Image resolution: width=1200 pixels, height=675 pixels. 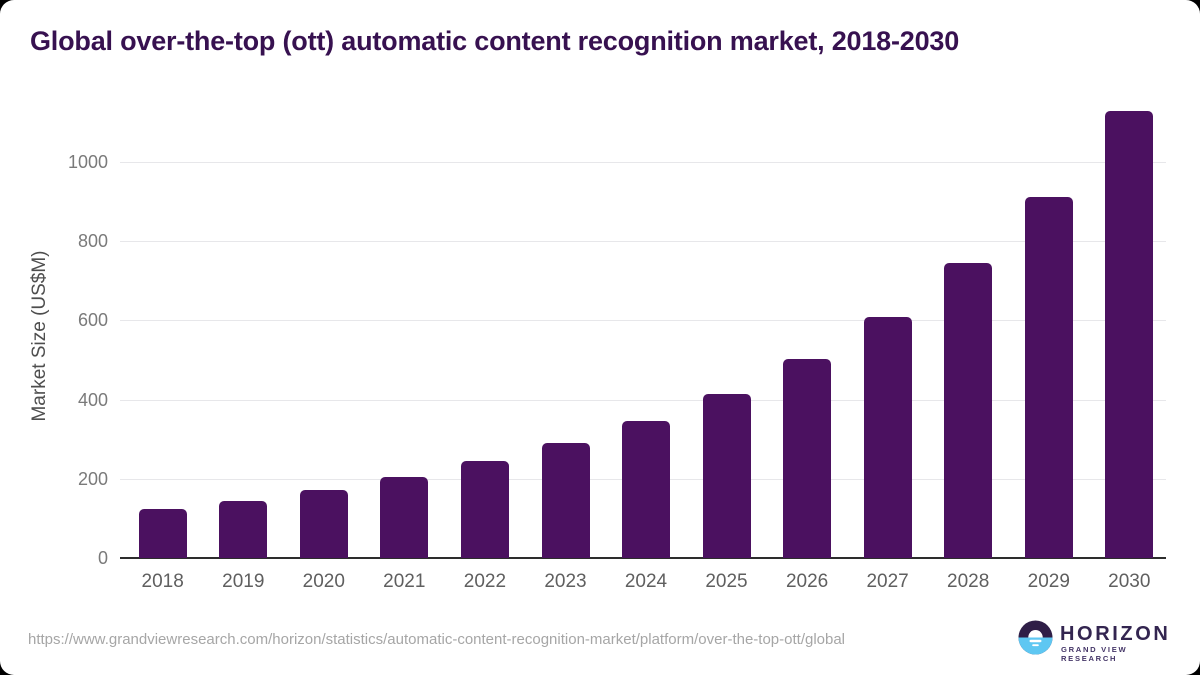 What do you see at coordinates (243, 529) in the screenshot?
I see `bar-2019` at bounding box center [243, 529].